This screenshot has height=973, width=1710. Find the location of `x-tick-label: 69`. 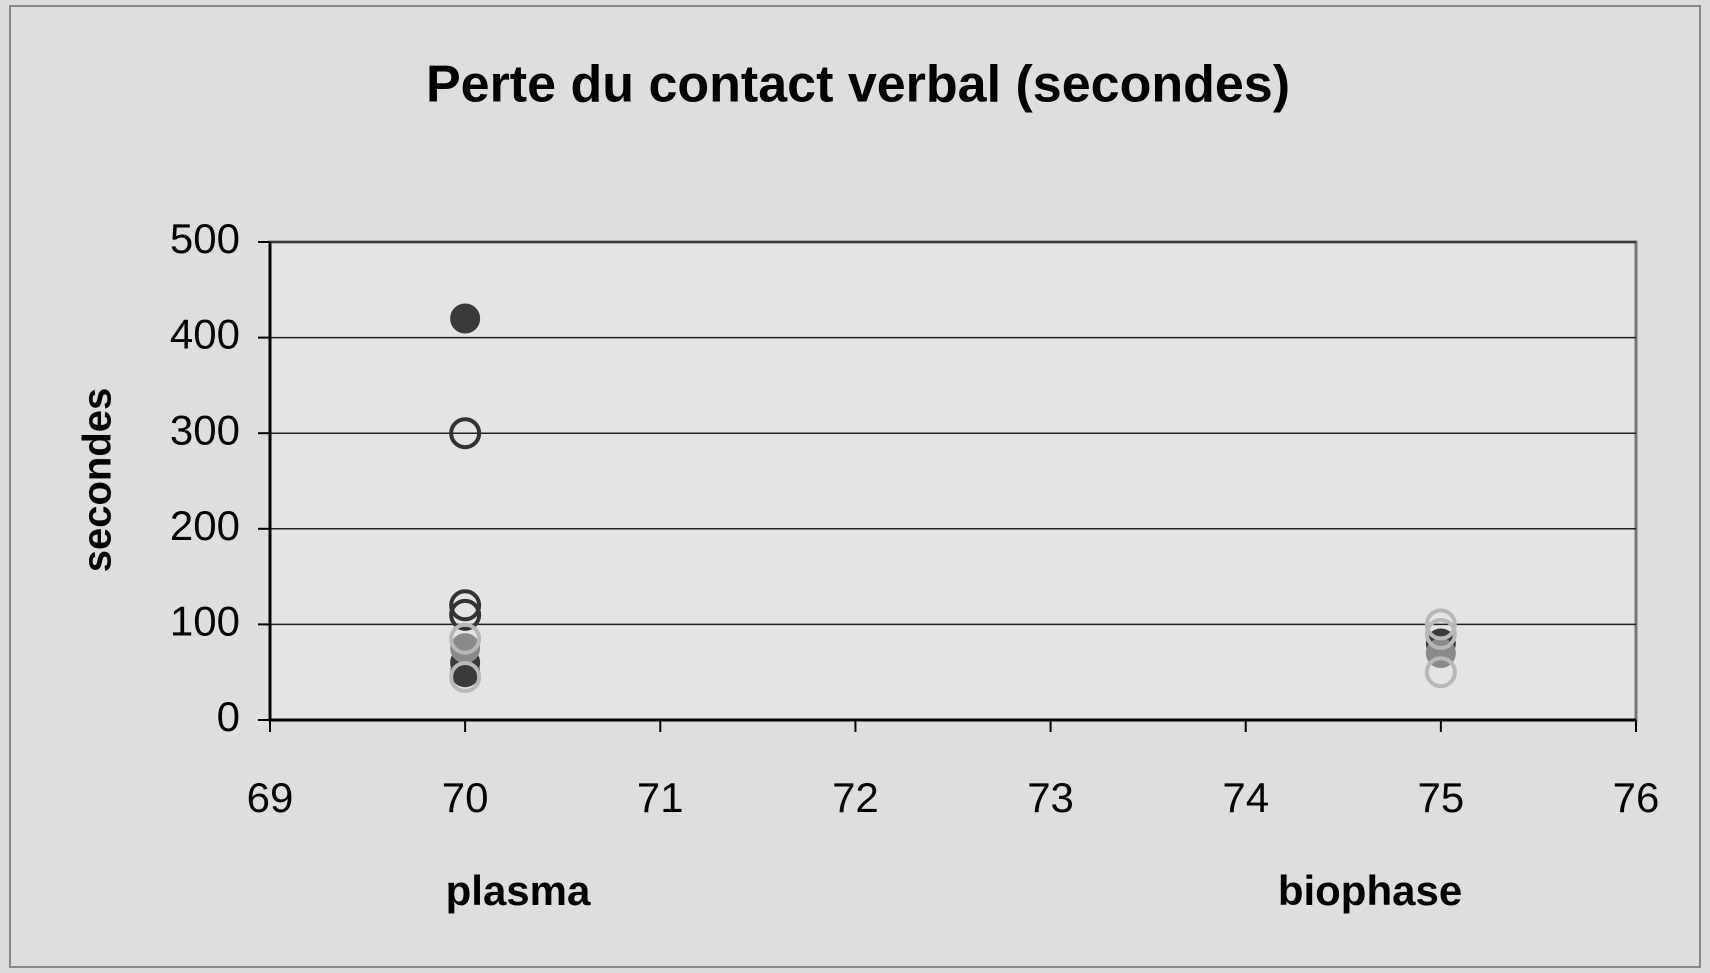

x-tick-label: 69 is located at coordinates (270, 797).